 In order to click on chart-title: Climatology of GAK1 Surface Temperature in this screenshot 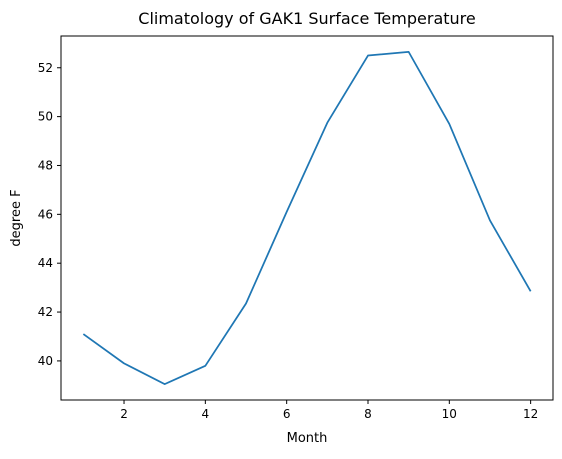, I will do `click(306, 18)`.